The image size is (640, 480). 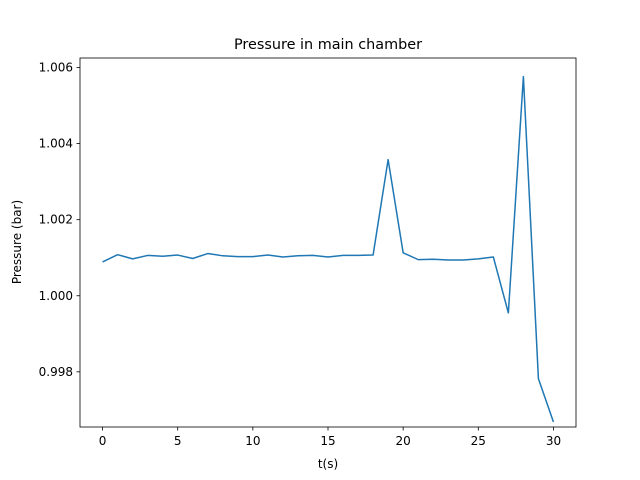 I want to click on x-tick-label: 15, so click(x=327, y=441).